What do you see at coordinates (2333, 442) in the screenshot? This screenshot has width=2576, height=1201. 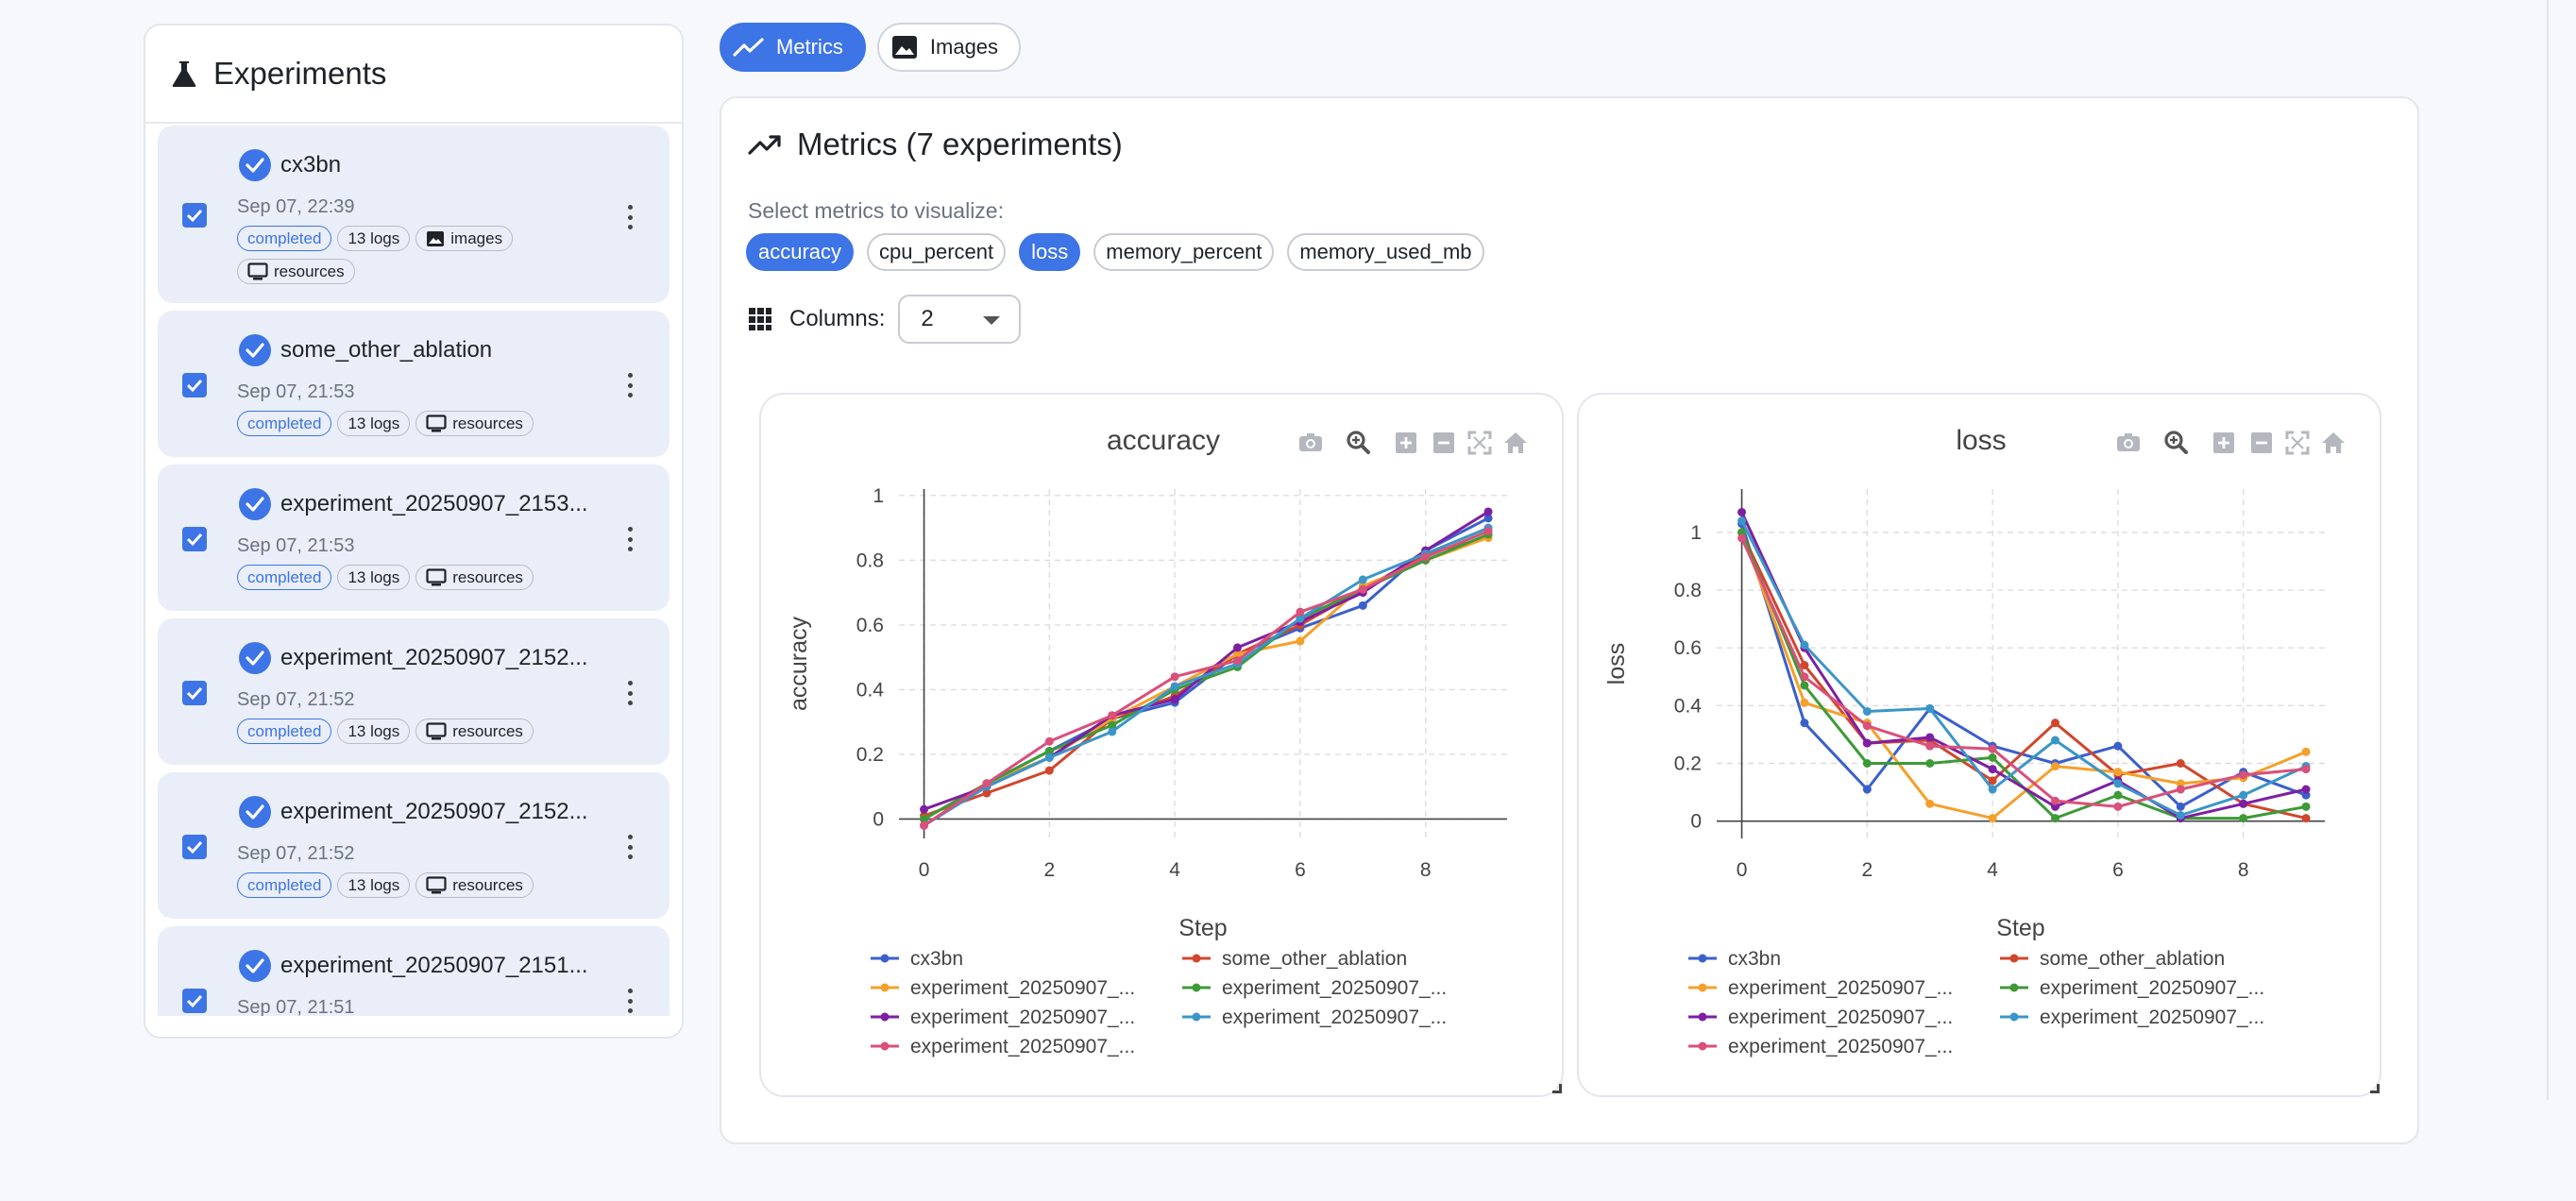 I see `home-icon` at bounding box center [2333, 442].